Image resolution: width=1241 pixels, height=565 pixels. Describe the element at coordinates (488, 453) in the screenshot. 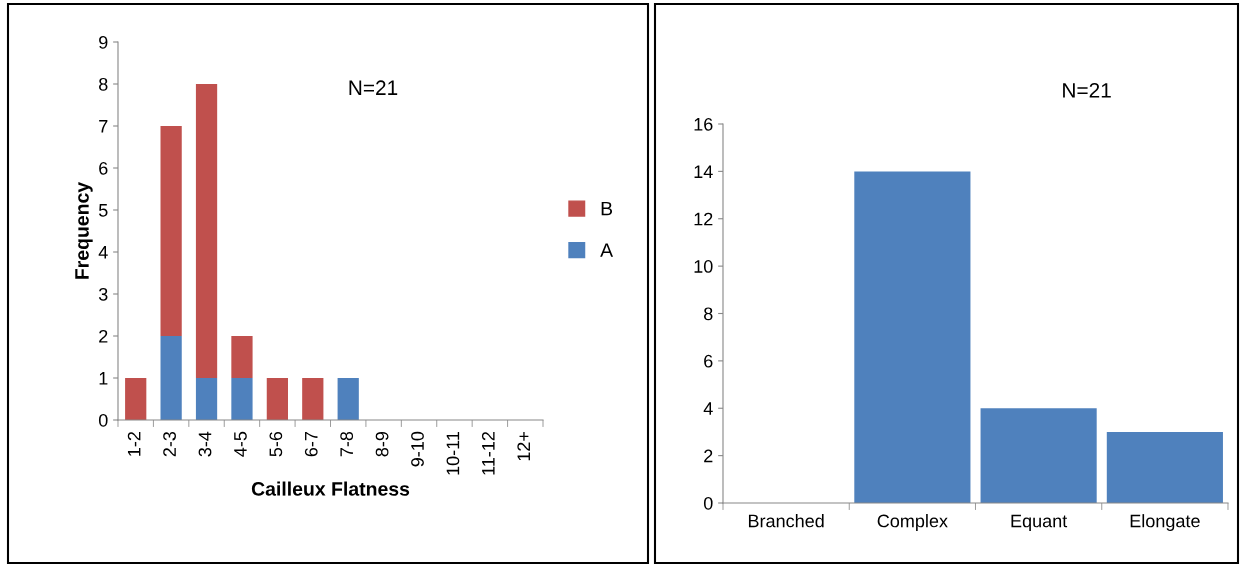

I see `x-tick-label: 11-12` at that location.